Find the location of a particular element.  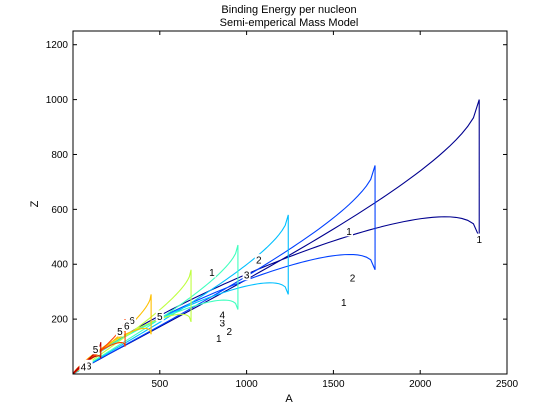

y-tick-label: 200 is located at coordinates (59, 320).